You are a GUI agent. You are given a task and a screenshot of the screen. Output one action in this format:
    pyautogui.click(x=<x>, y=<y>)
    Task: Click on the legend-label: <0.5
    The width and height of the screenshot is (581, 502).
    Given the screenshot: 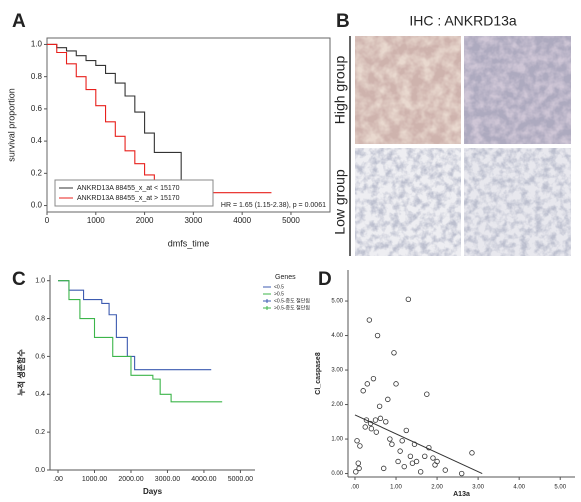 What is the action you would take?
    pyautogui.click(x=279, y=287)
    